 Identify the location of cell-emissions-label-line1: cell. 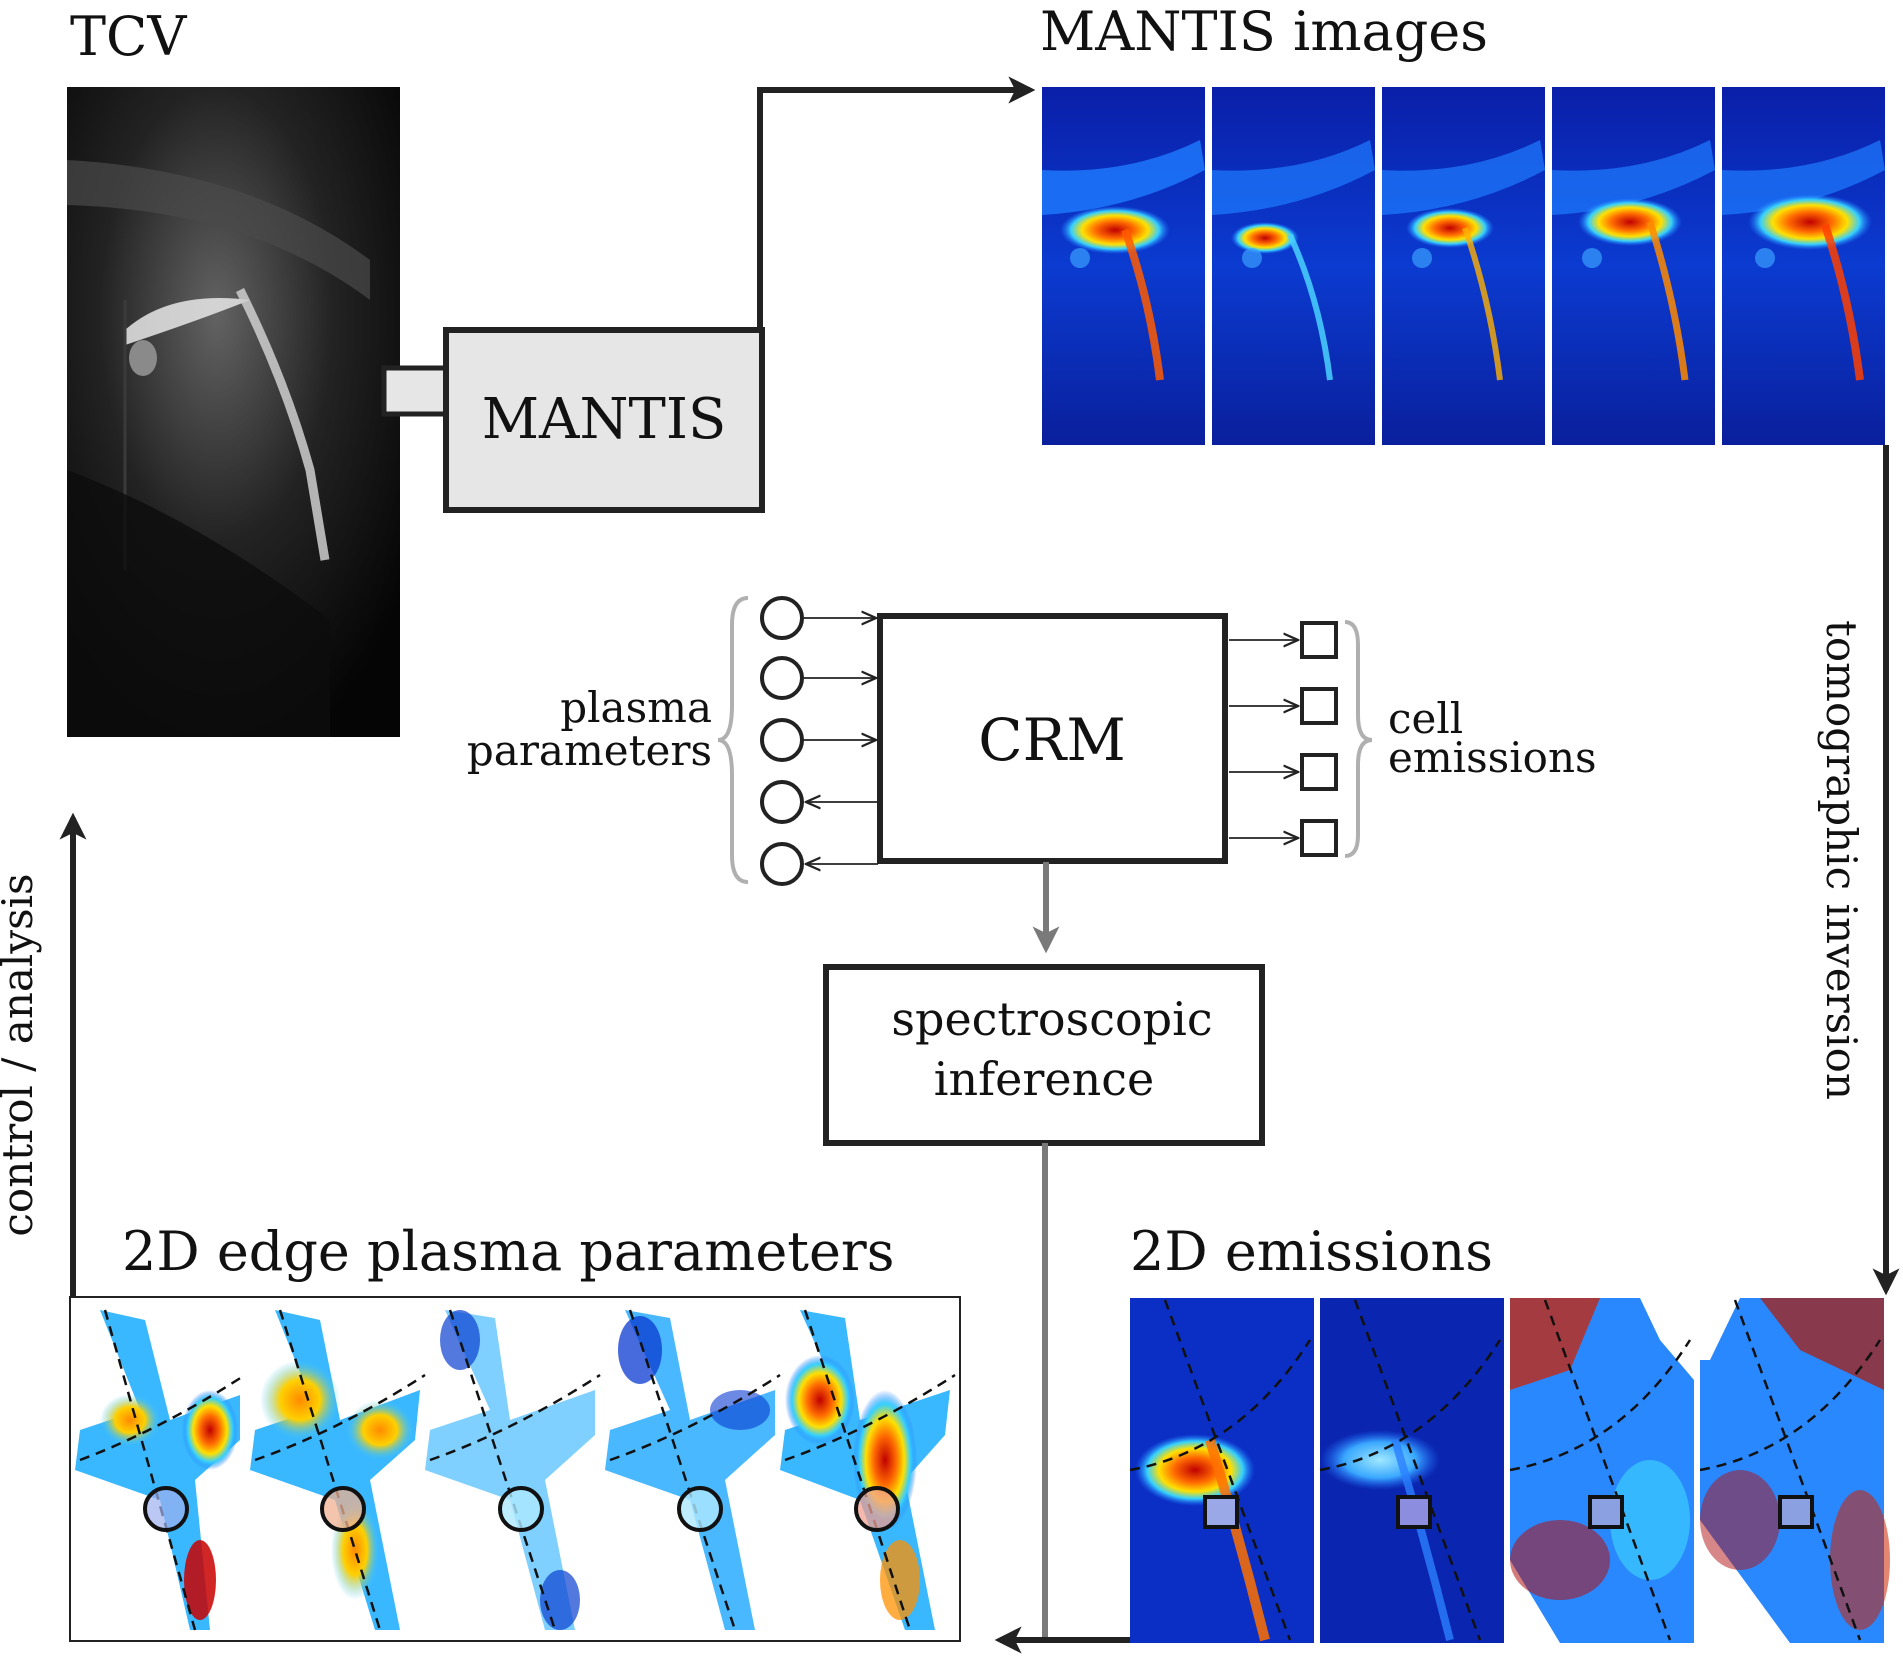
(1425, 718).